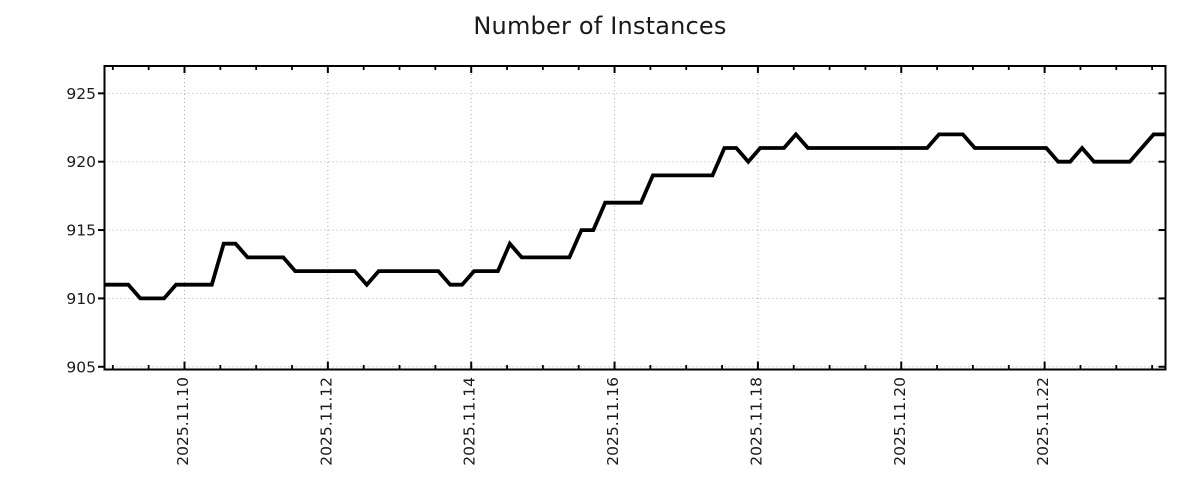 The width and height of the screenshot is (1200, 500). I want to click on x-tick-label: 2025.11.10, so click(183, 421).